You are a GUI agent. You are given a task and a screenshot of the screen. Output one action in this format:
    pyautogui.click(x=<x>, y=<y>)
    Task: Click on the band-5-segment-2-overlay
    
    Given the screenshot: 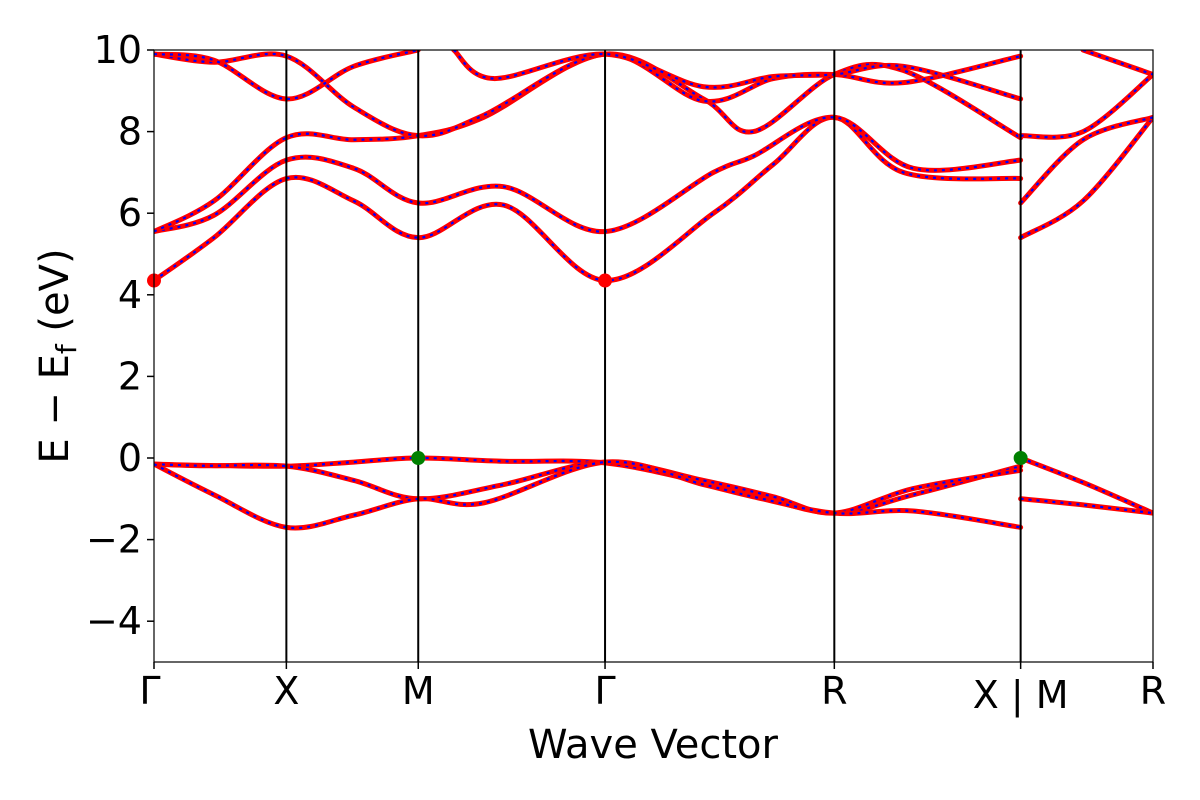 What is the action you would take?
    pyautogui.click(x=1086, y=160)
    